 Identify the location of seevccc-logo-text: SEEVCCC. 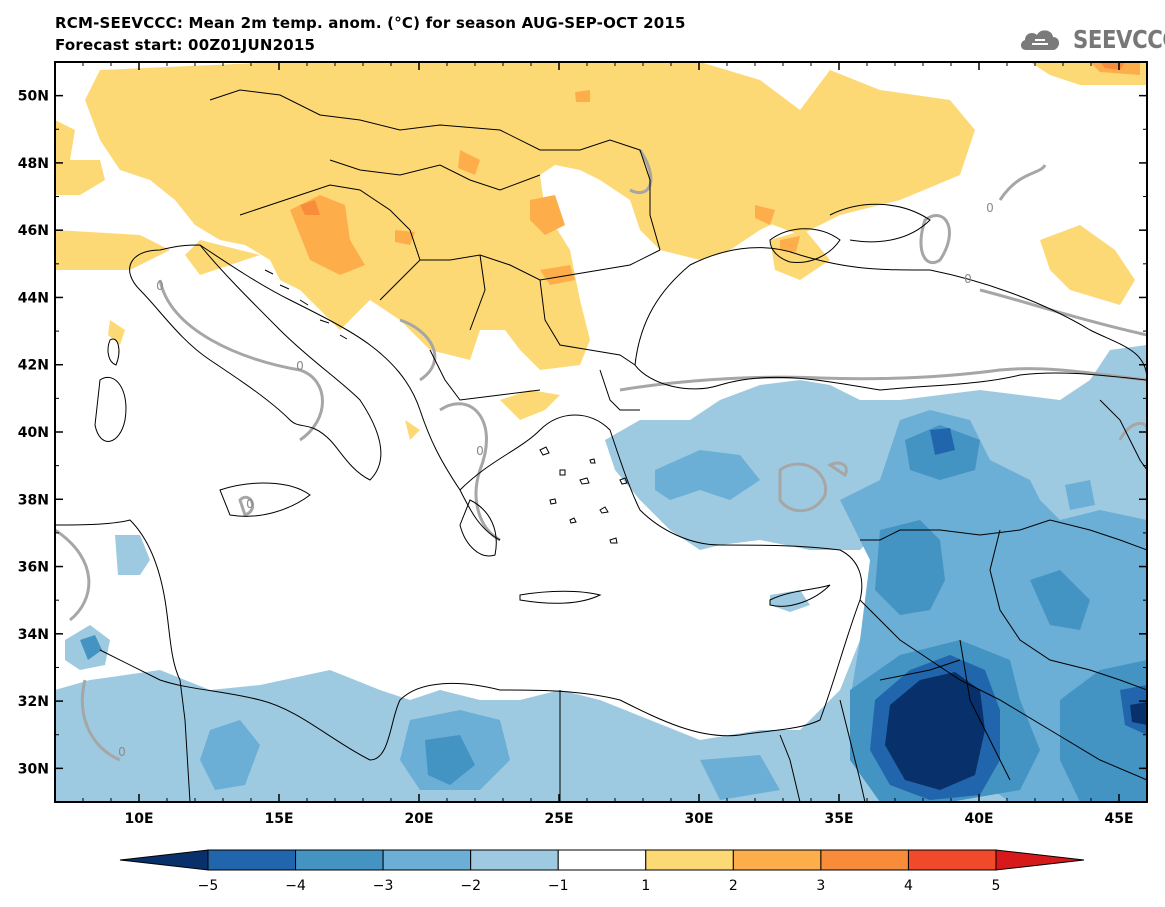
(1119, 39).